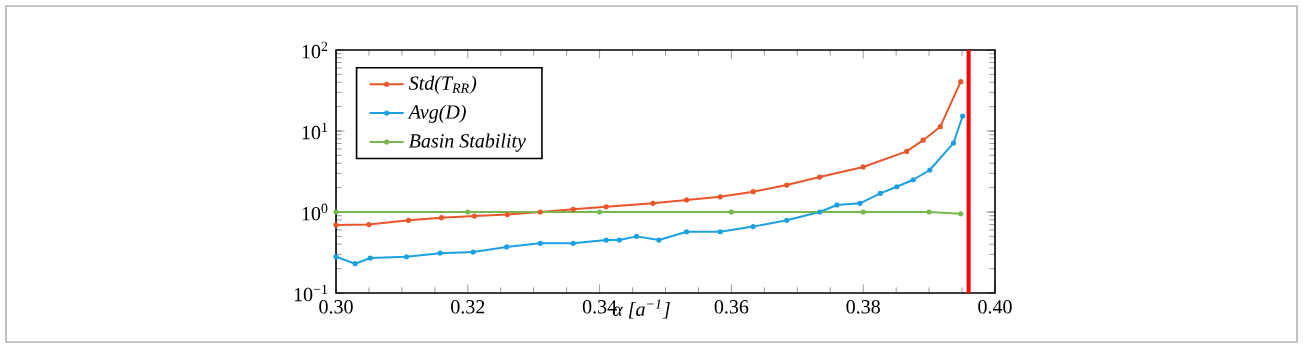  What do you see at coordinates (731, 307) in the screenshot?
I see `x-tick-label: 0.36` at bounding box center [731, 307].